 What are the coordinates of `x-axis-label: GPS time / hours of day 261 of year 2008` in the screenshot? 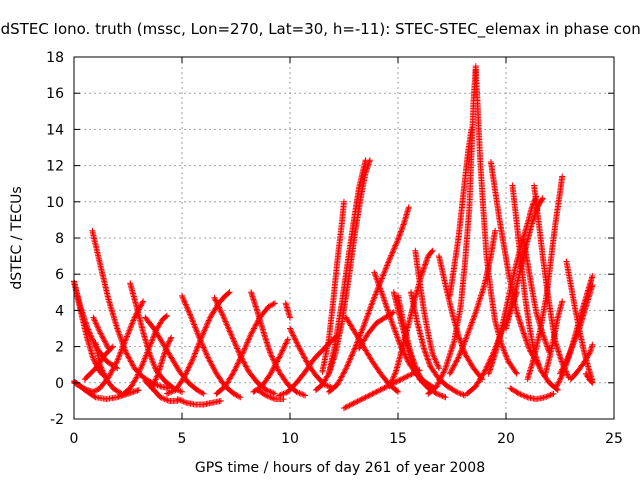 It's located at (340, 468).